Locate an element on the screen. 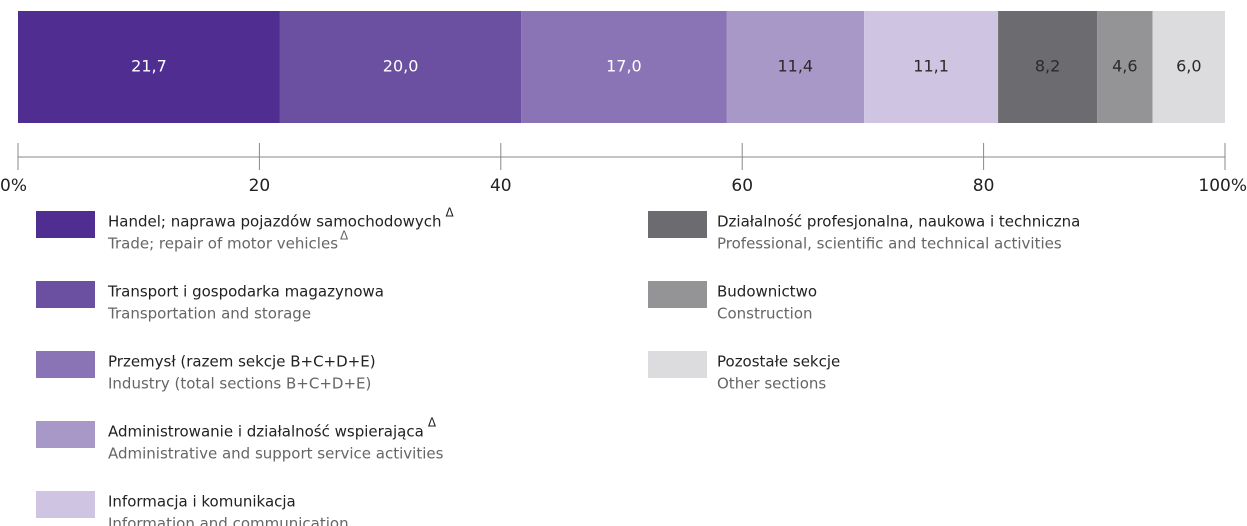 The height and width of the screenshot is (526, 1247). value-label: 4,6 is located at coordinates (1124, 66).